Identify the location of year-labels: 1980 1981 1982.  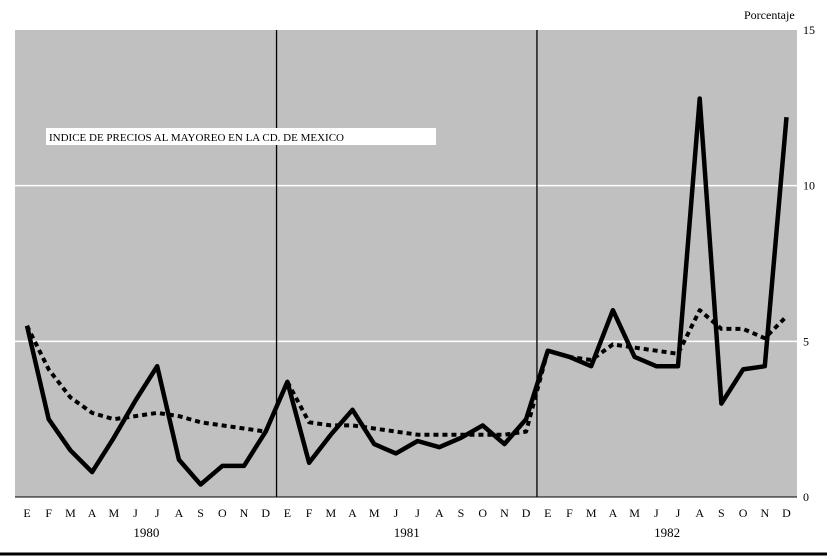
(406, 532).